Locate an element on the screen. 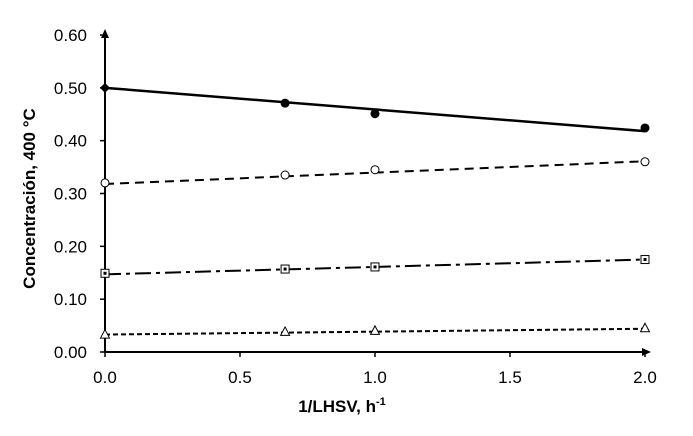 This screenshot has height=436, width=693. x-axis-arrow is located at coordinates (646, 352).